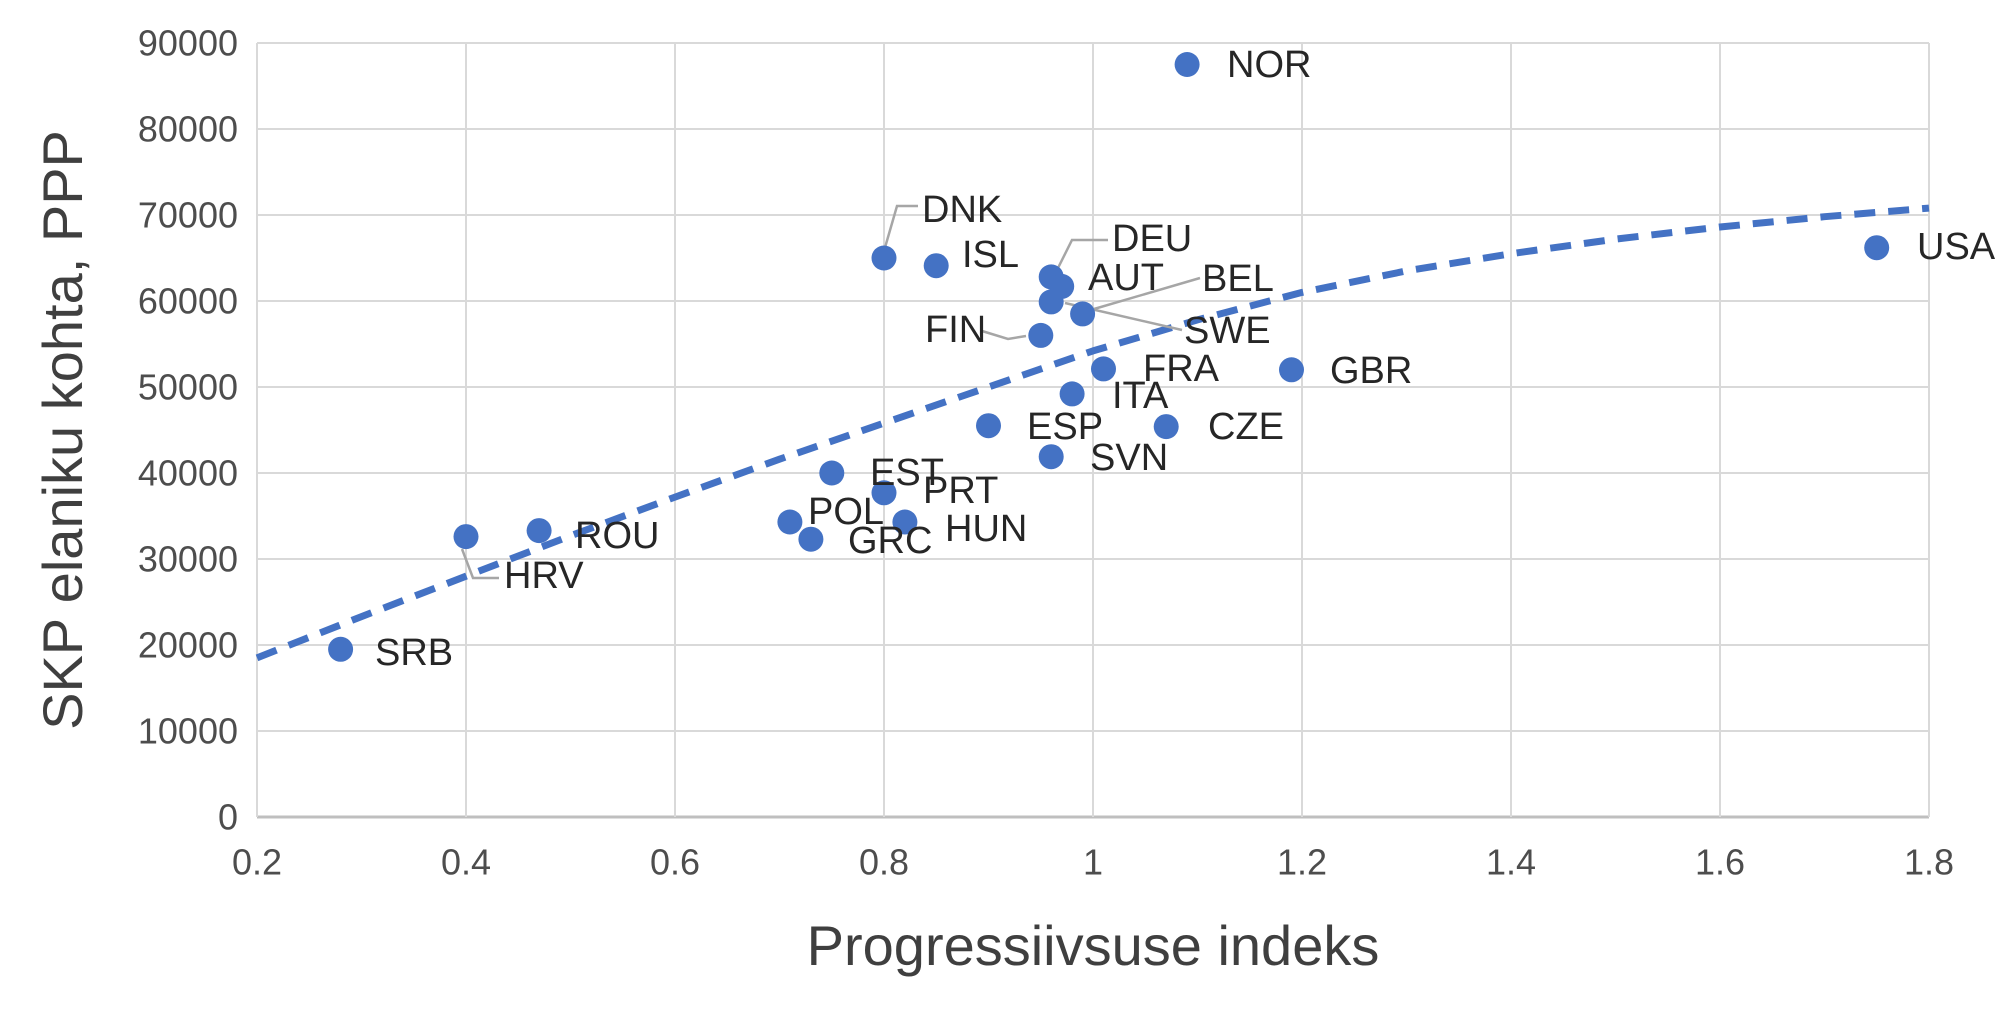 The height and width of the screenshot is (1025, 2000). What do you see at coordinates (960, 491) in the screenshot?
I see `point-label-prt: PRT` at bounding box center [960, 491].